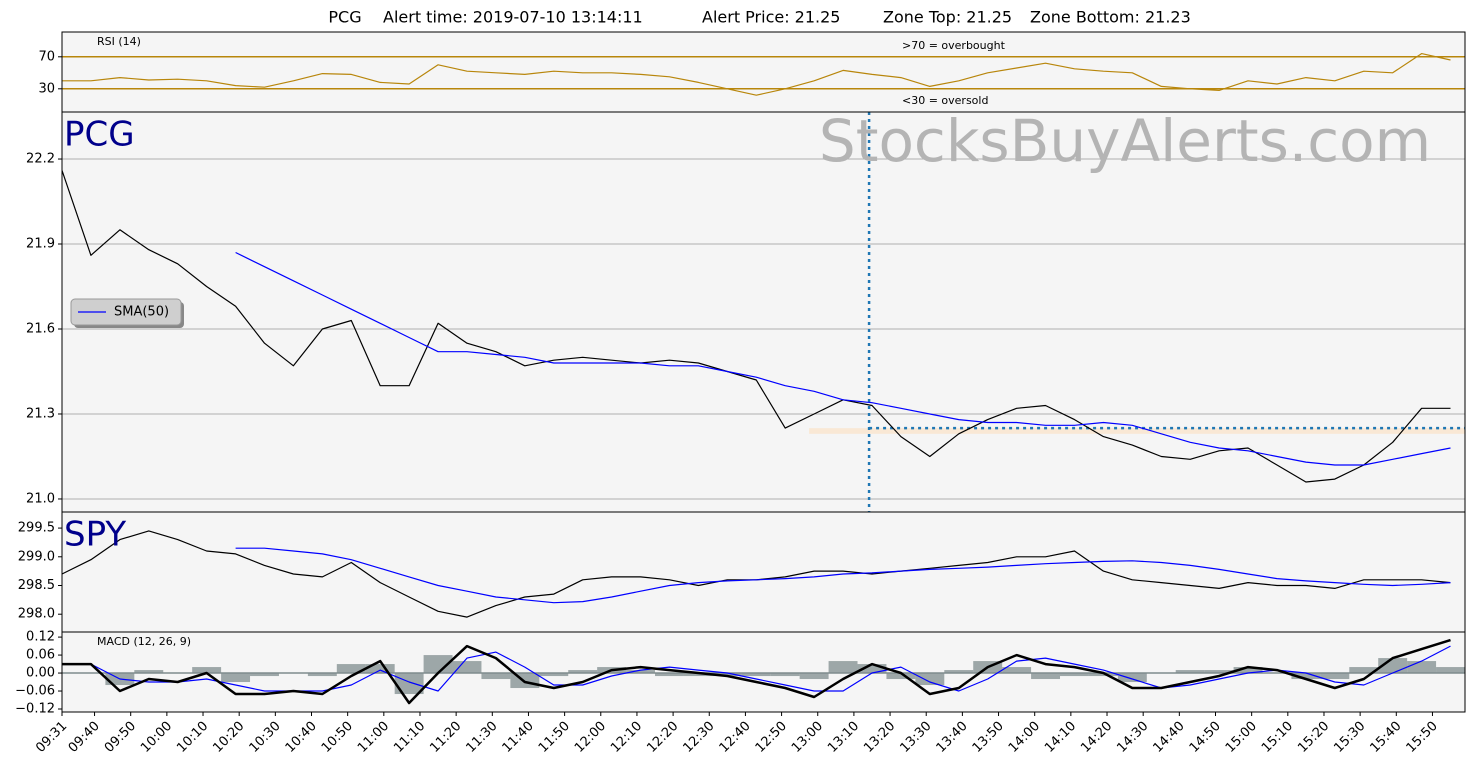 The height and width of the screenshot is (770, 1475). Describe the element at coordinates (344, 17) in the screenshot. I see `title-symbol: PCG` at that location.